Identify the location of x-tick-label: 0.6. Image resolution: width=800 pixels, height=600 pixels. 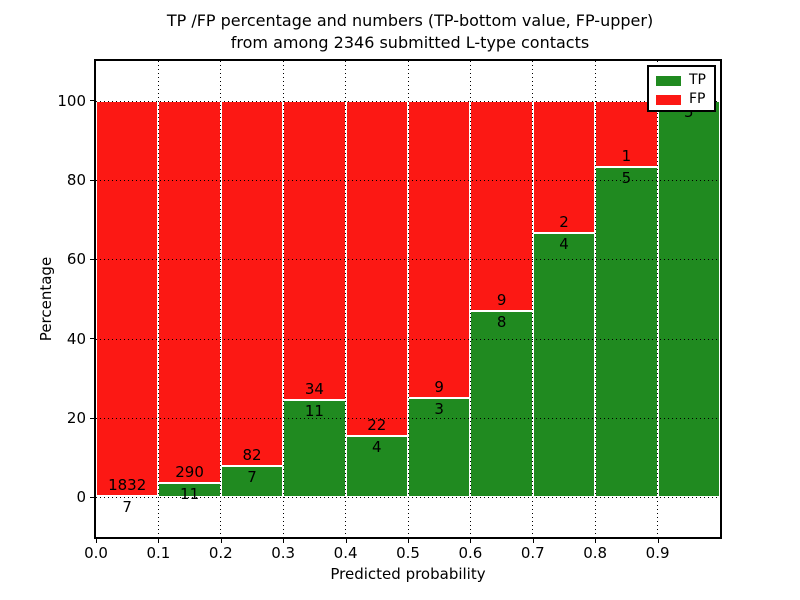
(470, 553).